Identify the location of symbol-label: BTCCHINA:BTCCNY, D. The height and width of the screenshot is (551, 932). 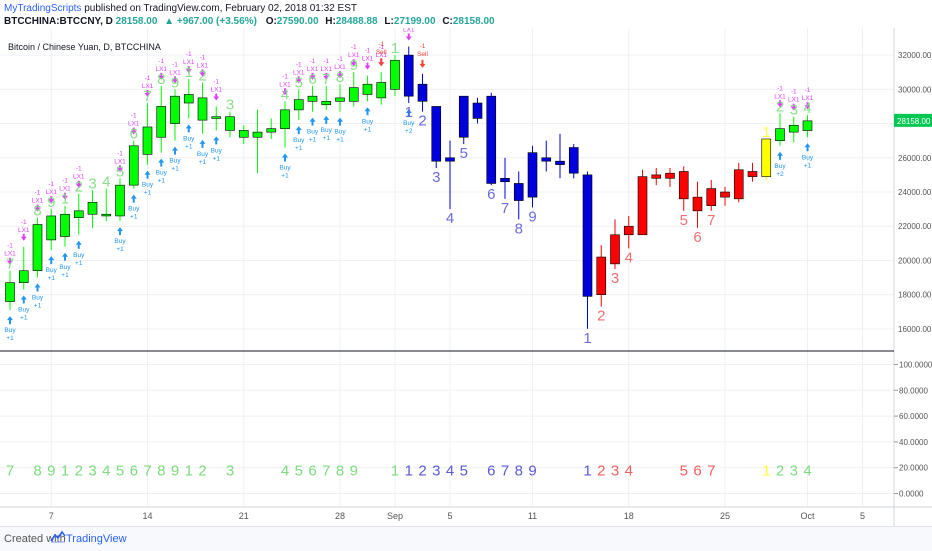
(58, 21).